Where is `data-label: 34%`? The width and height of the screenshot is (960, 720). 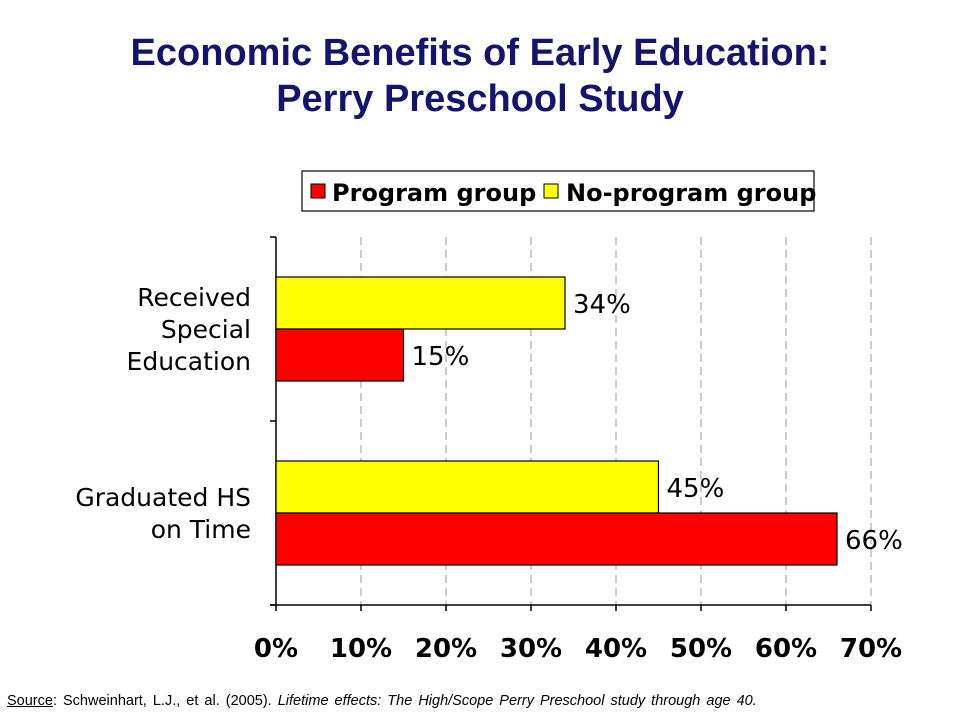
data-label: 34% is located at coordinates (602, 305).